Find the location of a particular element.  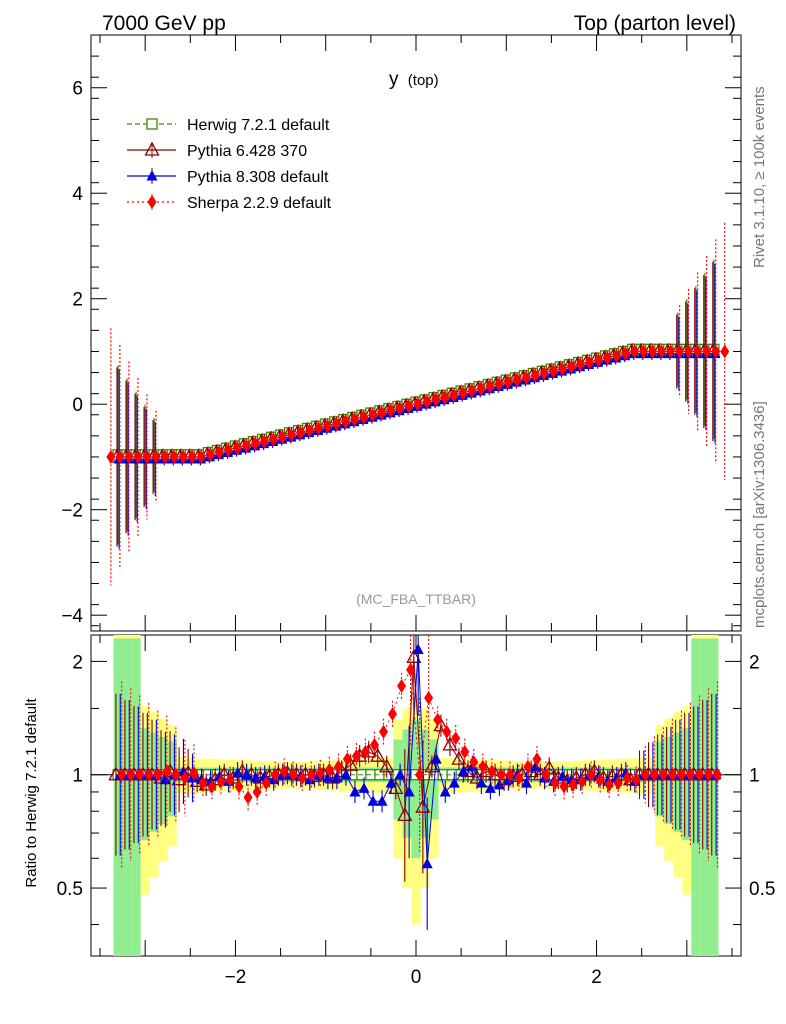

legend-entry-pythia8: Pythia 8.308 default is located at coordinates (228, 177).